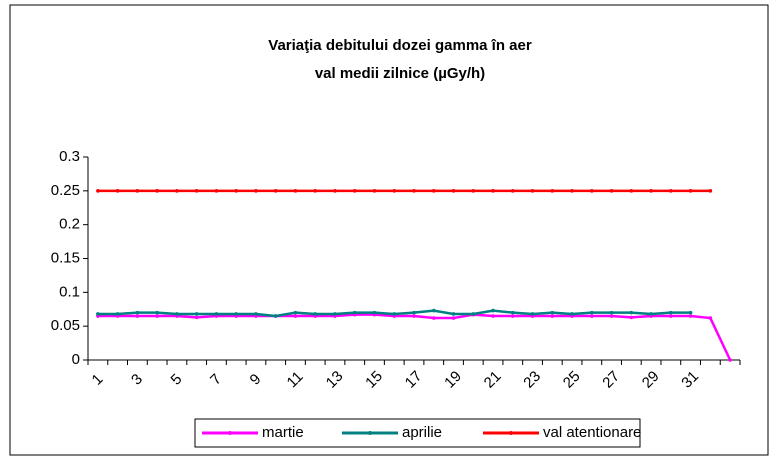 The image size is (778, 470). Describe the element at coordinates (400, 73) in the screenshot. I see `chart-subtitle: val medii zilnice (µGy/h)` at that location.